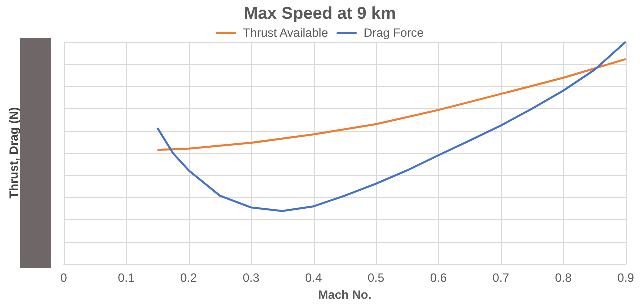 This screenshot has width=640, height=306. What do you see at coordinates (286, 33) in the screenshot?
I see `legend-label: Thrust Available` at bounding box center [286, 33].